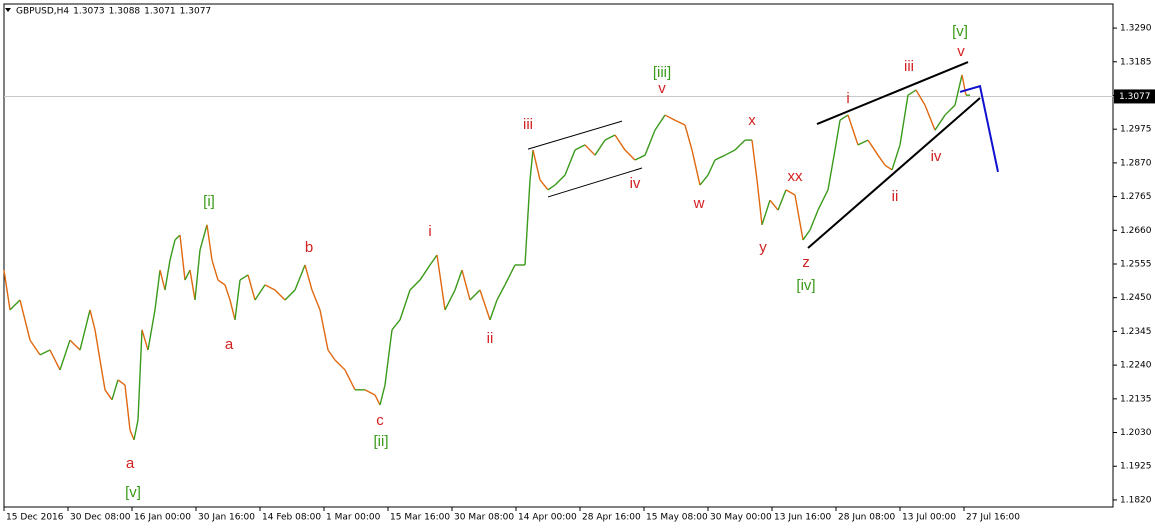  I want to click on x-tick-label: 13 Jun 16:00, so click(802, 518).